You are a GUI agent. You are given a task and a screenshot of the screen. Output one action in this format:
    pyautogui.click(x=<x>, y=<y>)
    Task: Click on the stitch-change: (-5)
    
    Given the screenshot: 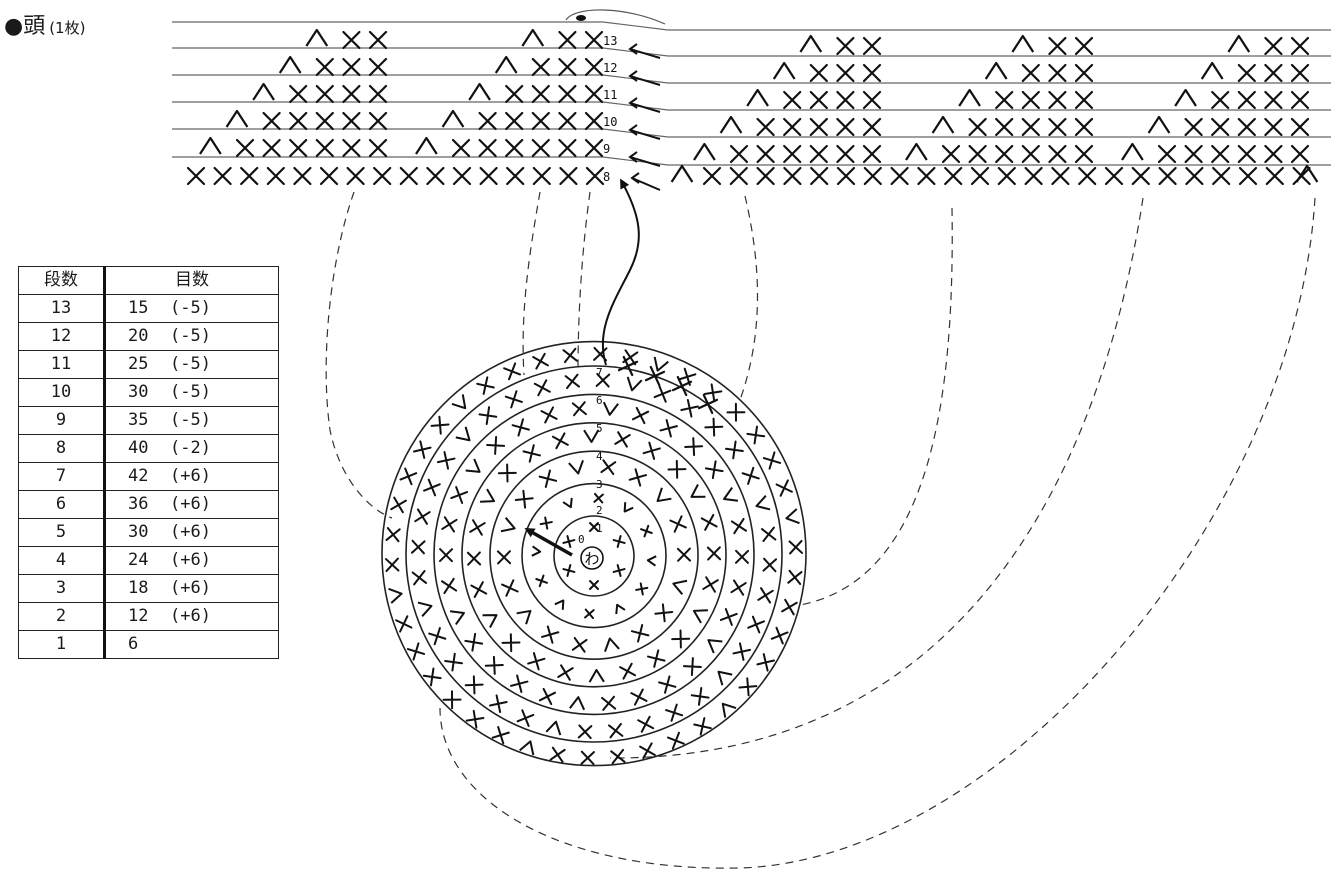 What is the action you would take?
    pyautogui.click(x=190, y=420)
    